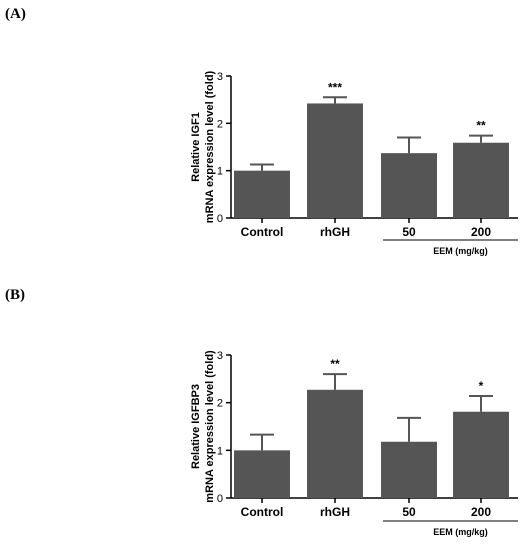 The image size is (524, 550). Describe the element at coordinates (196, 426) in the screenshot. I see `y-axis-label: Relative IGFBP3` at that location.